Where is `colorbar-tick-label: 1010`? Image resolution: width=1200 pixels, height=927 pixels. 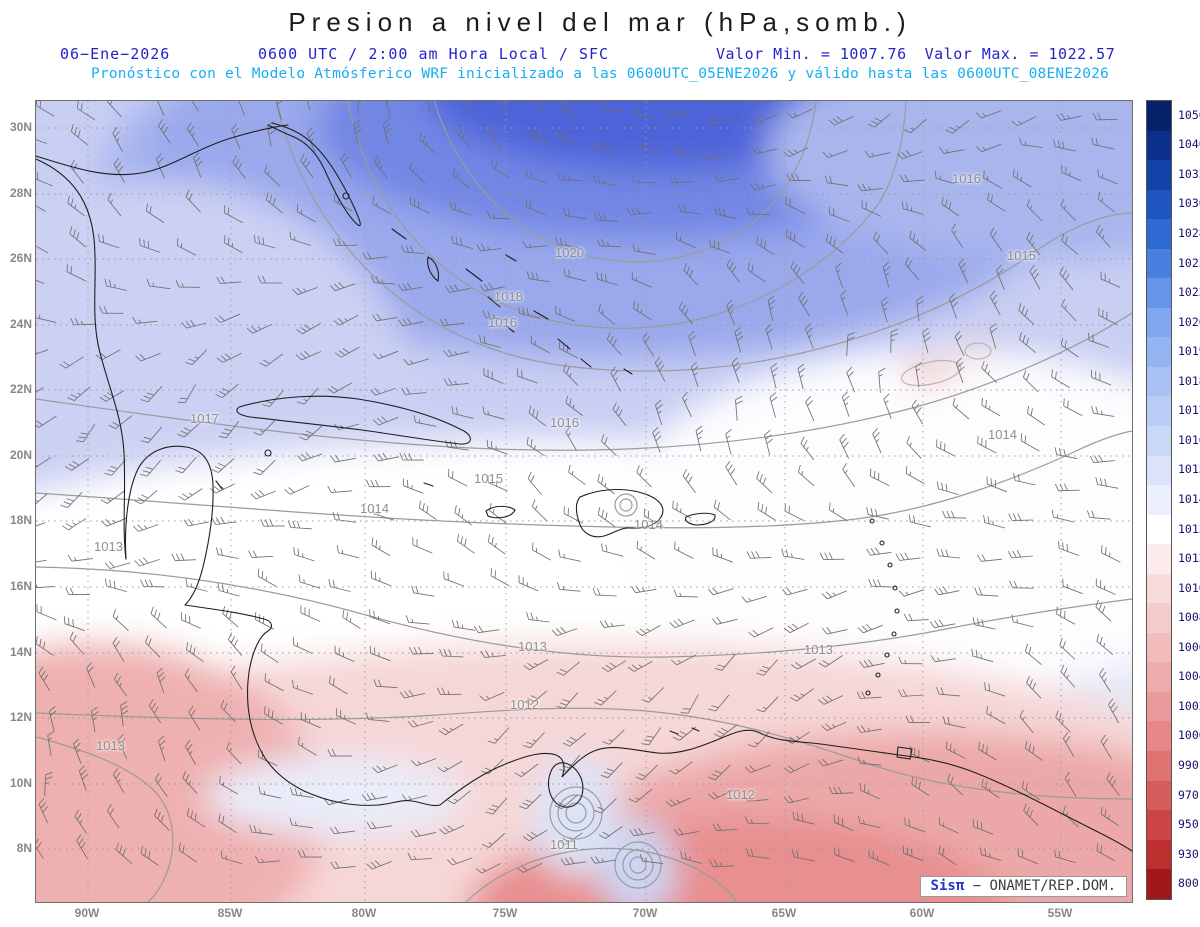
colorbar-tick-label: 1010 is located at coordinates (1189, 587).